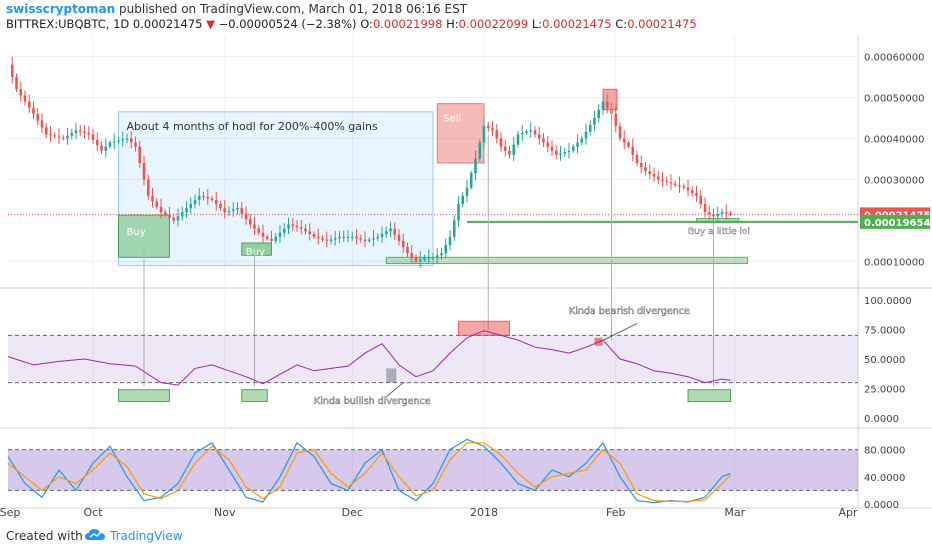 This screenshot has height=550, width=932. I want to click on x-tick-label: Apr, so click(848, 512).